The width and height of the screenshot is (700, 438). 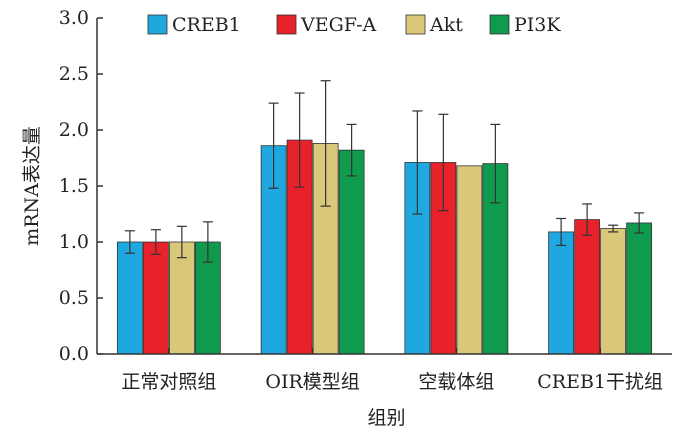 I want to click on y-tick-label: 3.0, so click(x=74, y=18).